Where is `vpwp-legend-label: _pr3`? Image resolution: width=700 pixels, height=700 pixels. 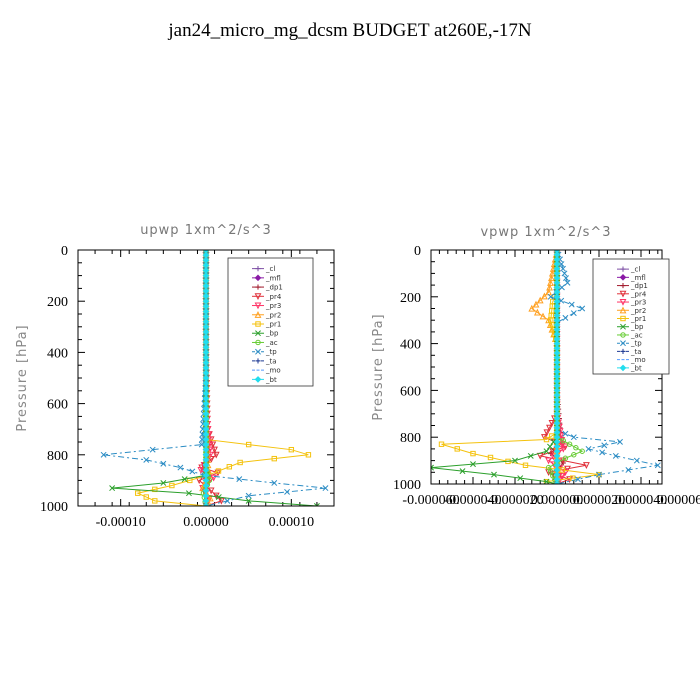 vpwp-legend-label: _pr3 is located at coordinates (638, 303).